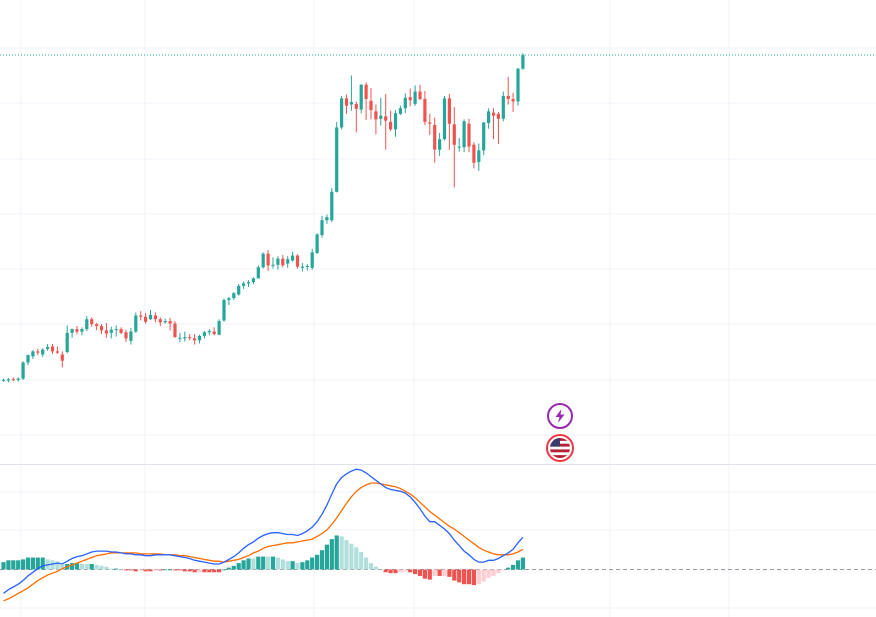 The image size is (876, 617). What do you see at coordinates (560, 416) in the screenshot?
I see `lightning-icon` at bounding box center [560, 416].